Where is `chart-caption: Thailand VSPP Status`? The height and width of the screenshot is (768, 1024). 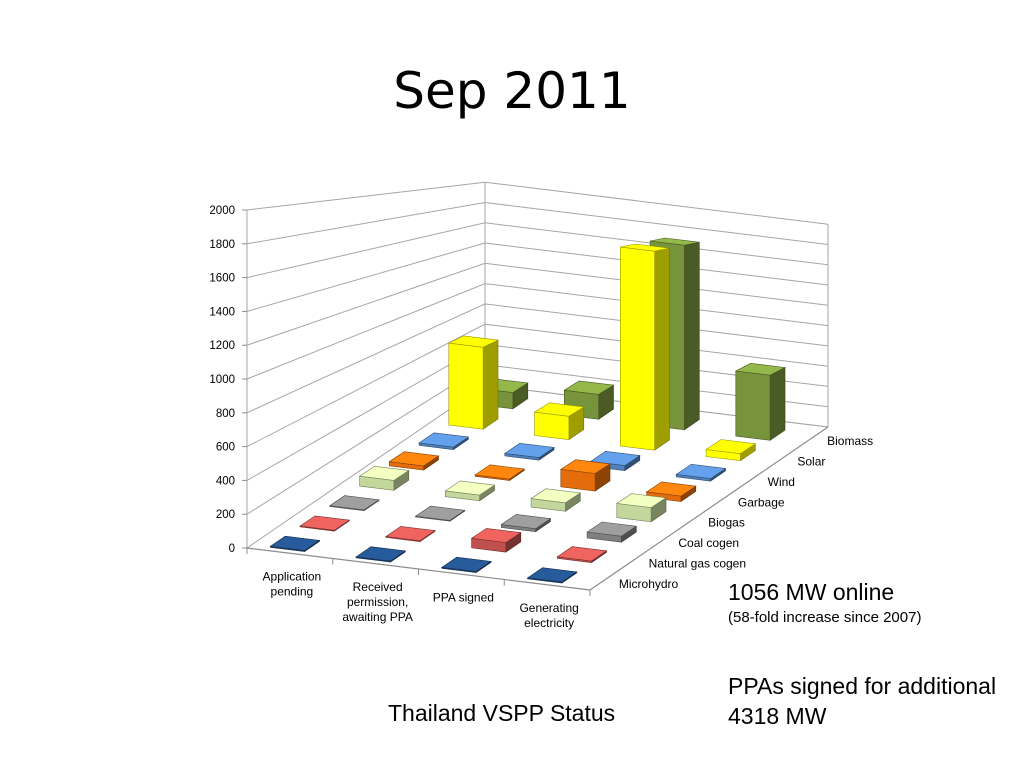 chart-caption: Thailand VSPP Status is located at coordinates (502, 713).